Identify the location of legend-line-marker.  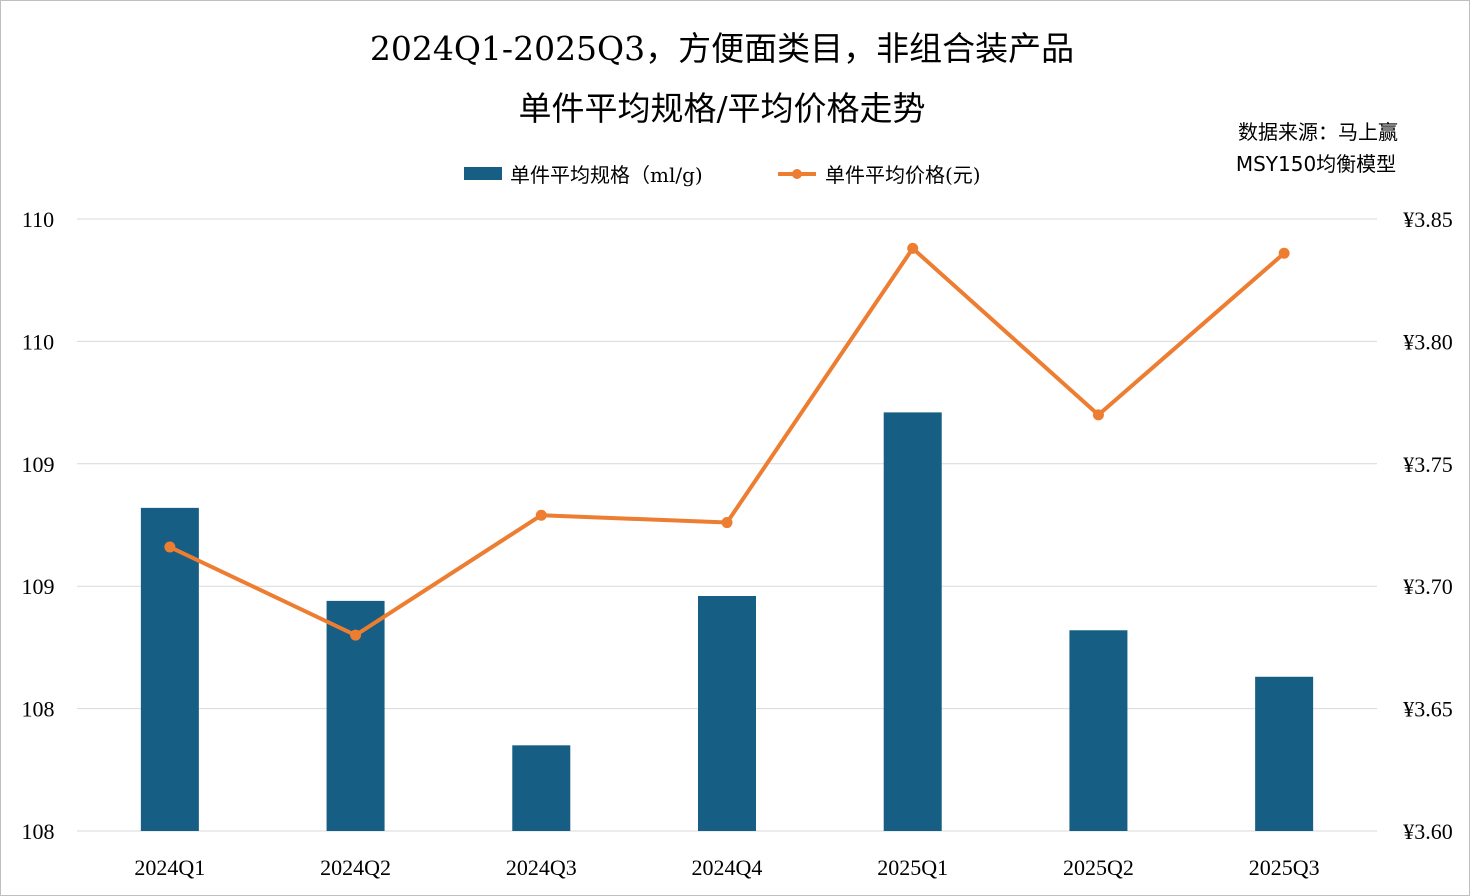
(797, 174).